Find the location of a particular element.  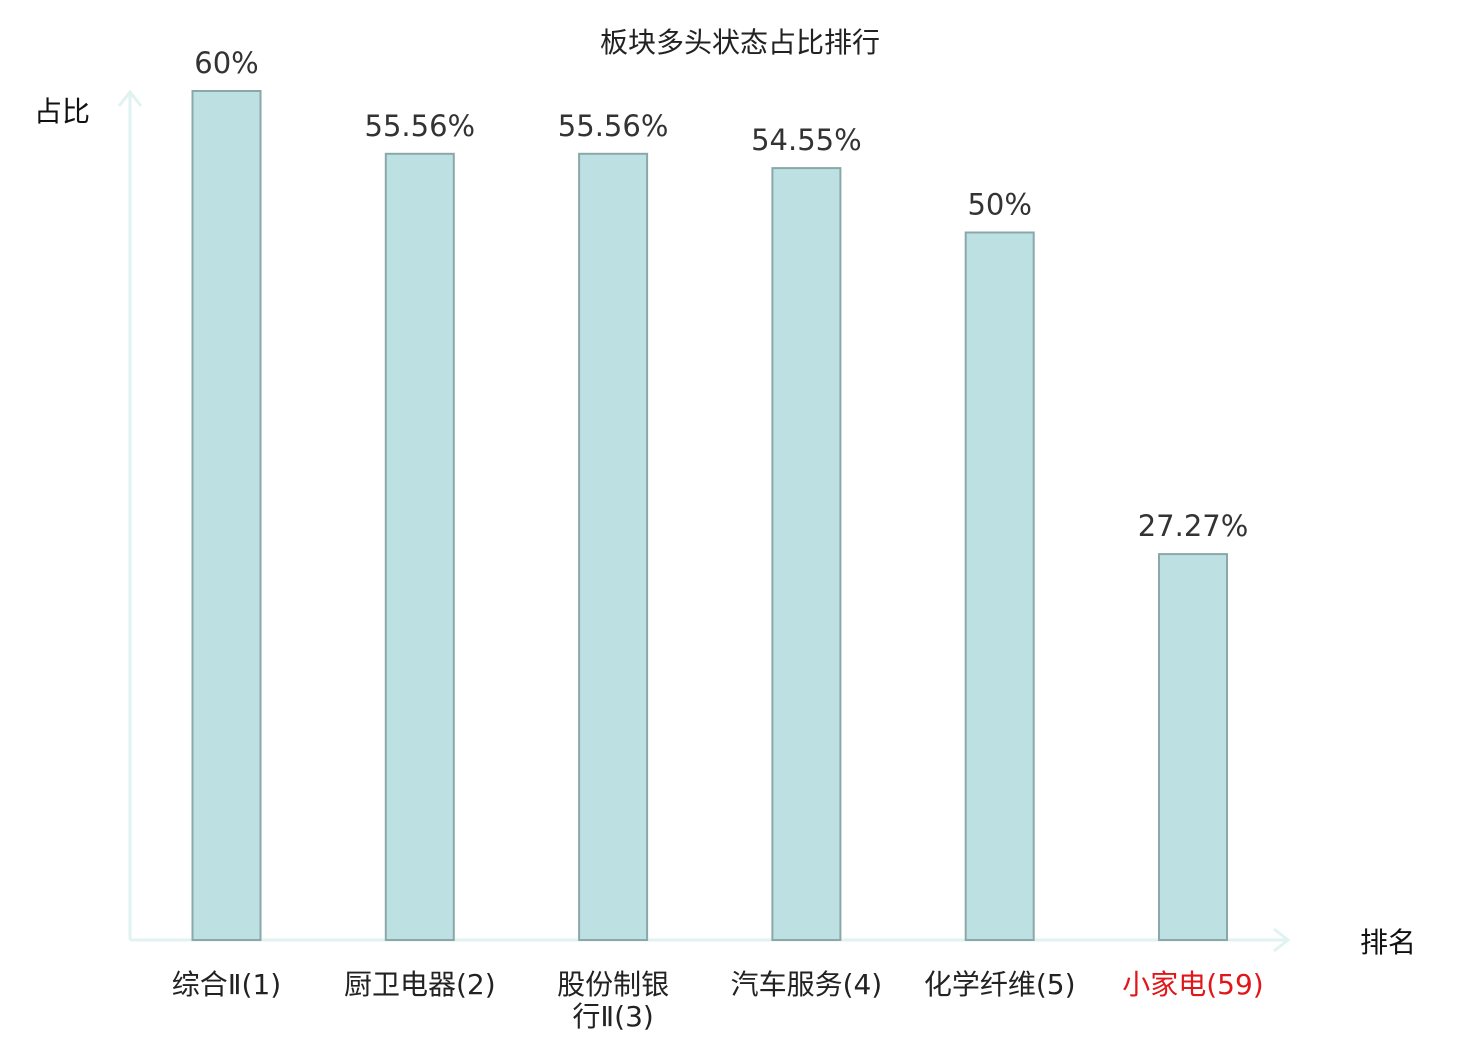

category-label-3: 汽车服务(4) is located at coordinates (807, 984).